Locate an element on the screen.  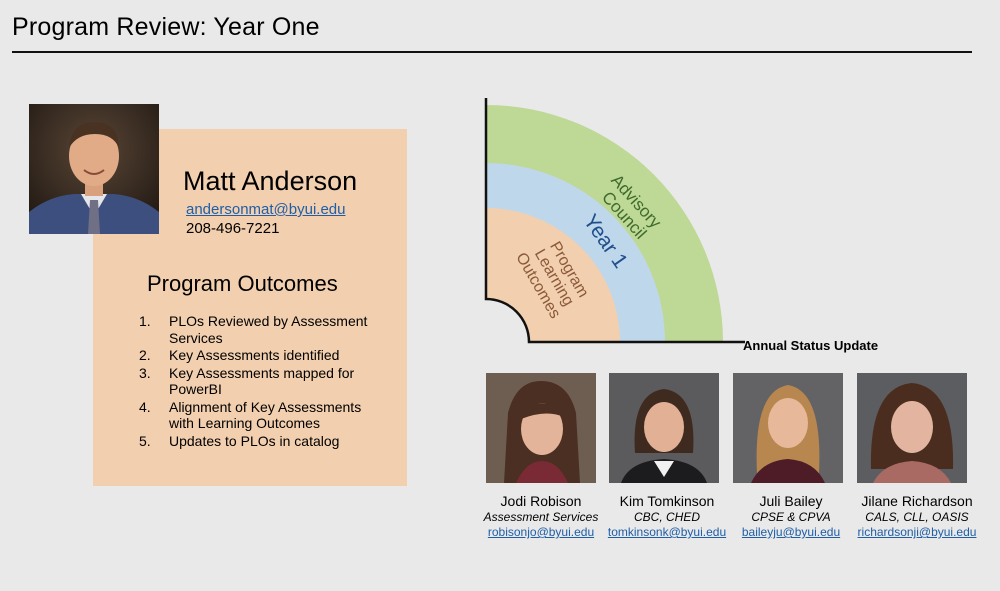
member-email-link: baileyju@byui.edu is located at coordinates (791, 532).